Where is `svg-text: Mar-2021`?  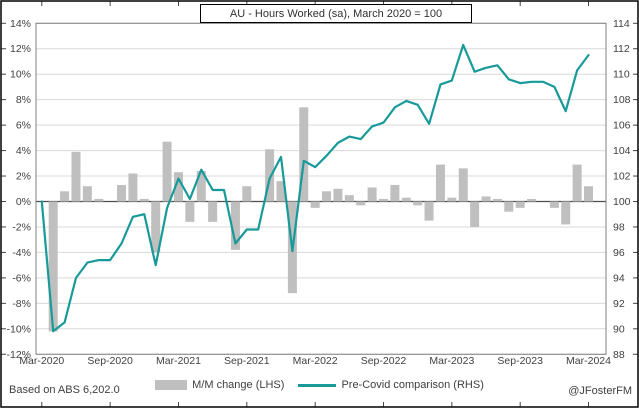 svg-text: Mar-2021 is located at coordinates (178, 361).